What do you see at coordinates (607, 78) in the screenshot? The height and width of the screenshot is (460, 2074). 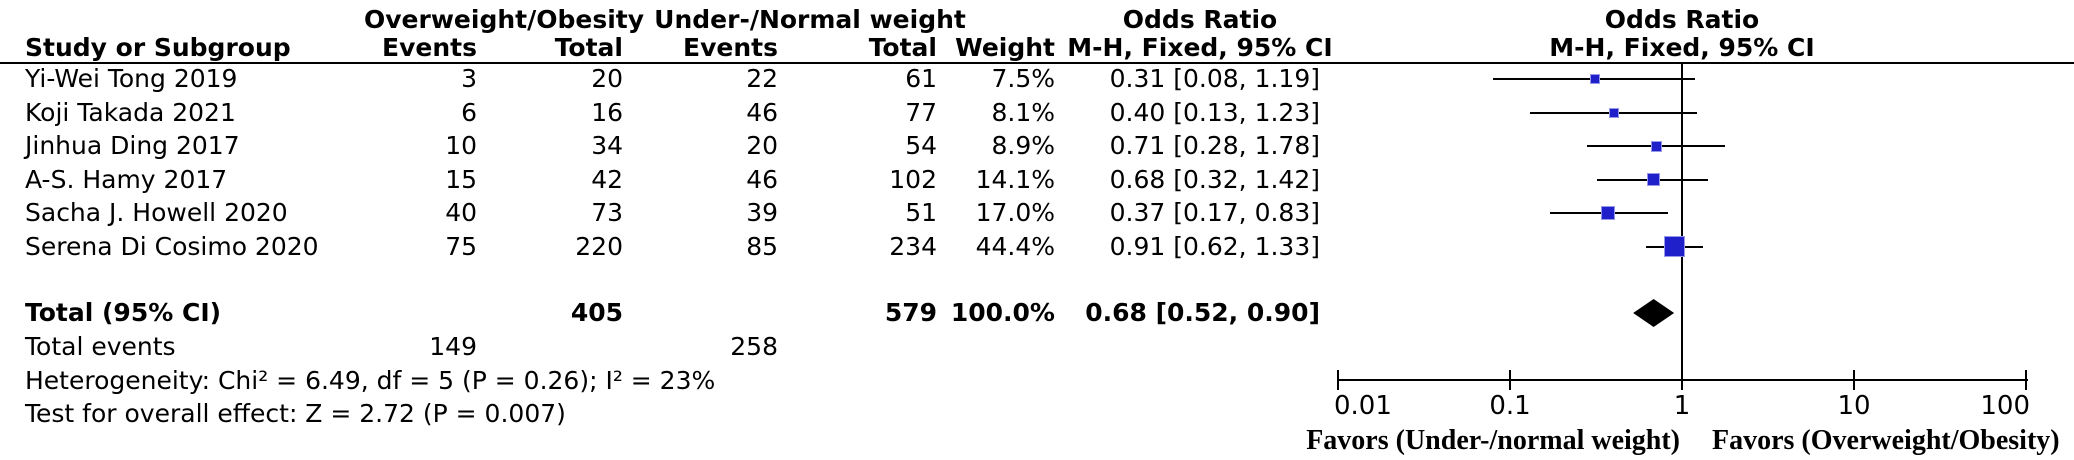 I see `study-total-exp: 20` at bounding box center [607, 78].